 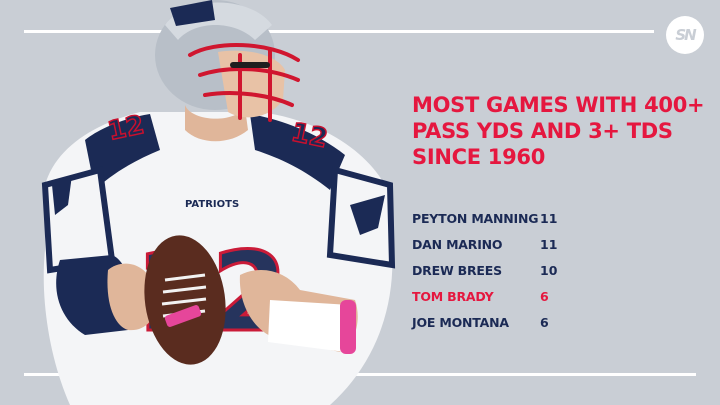 What do you see at coordinates (212, 204) in the screenshot?
I see `jersey-chest-text: PATRIOTS` at bounding box center [212, 204].